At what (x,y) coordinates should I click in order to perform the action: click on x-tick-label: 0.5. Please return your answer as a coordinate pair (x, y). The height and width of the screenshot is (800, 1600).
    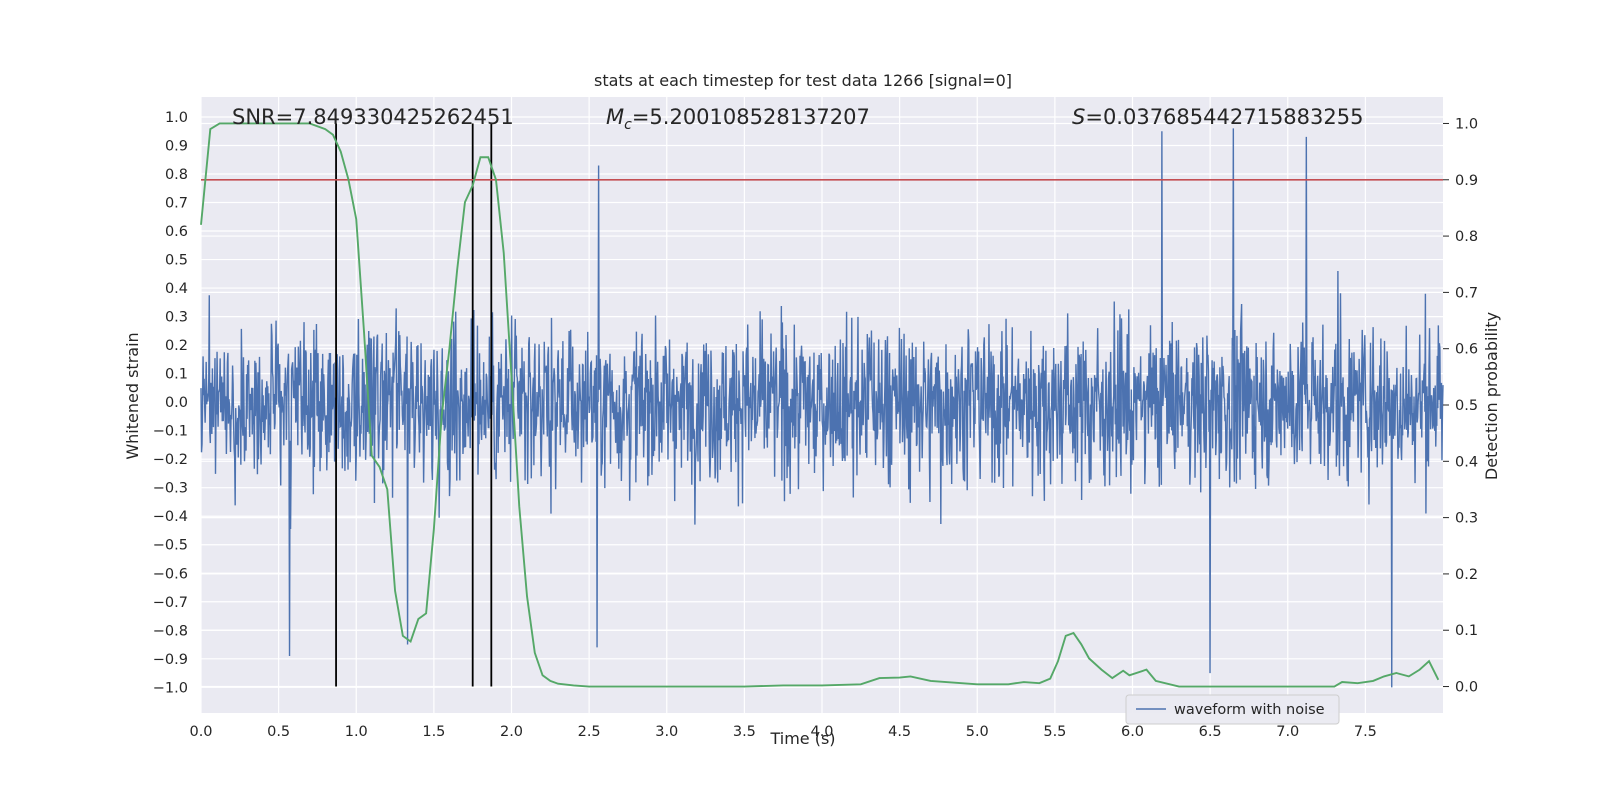
    Looking at the image, I should click on (278, 732).